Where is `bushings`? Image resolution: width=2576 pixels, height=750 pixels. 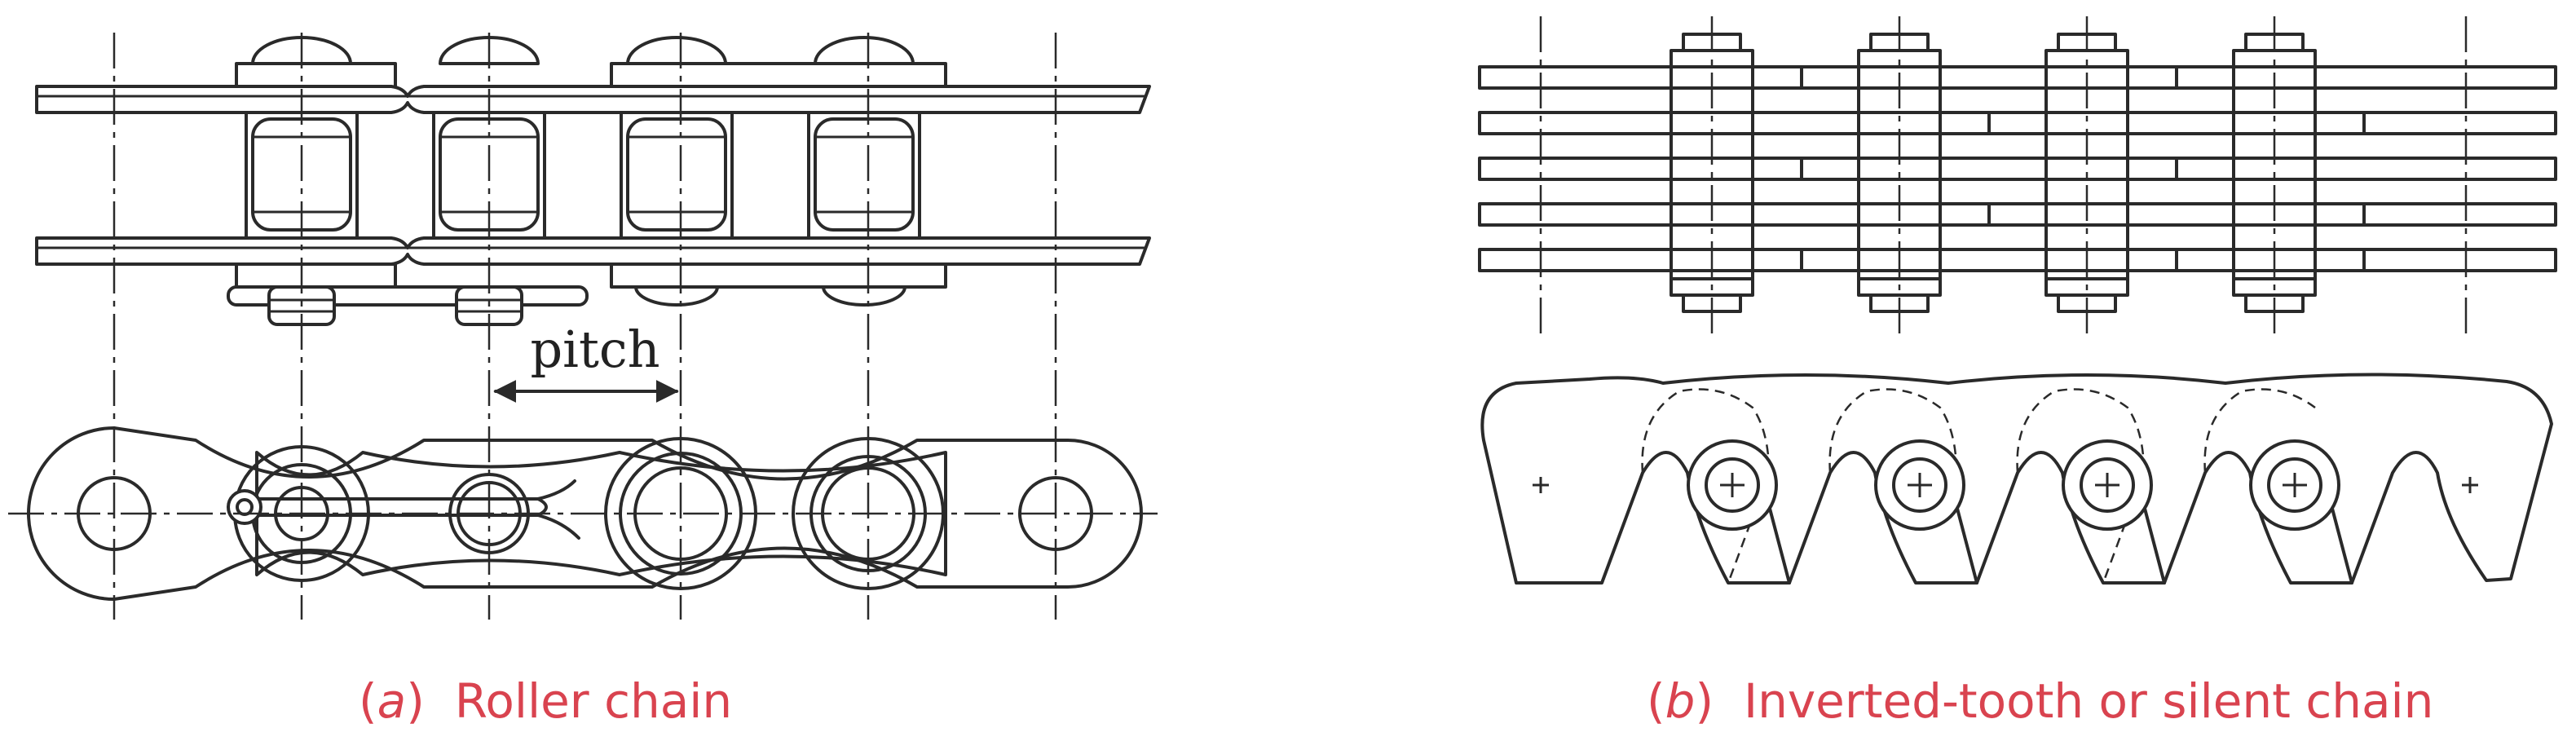
bushings is located at coordinates (583, 175).